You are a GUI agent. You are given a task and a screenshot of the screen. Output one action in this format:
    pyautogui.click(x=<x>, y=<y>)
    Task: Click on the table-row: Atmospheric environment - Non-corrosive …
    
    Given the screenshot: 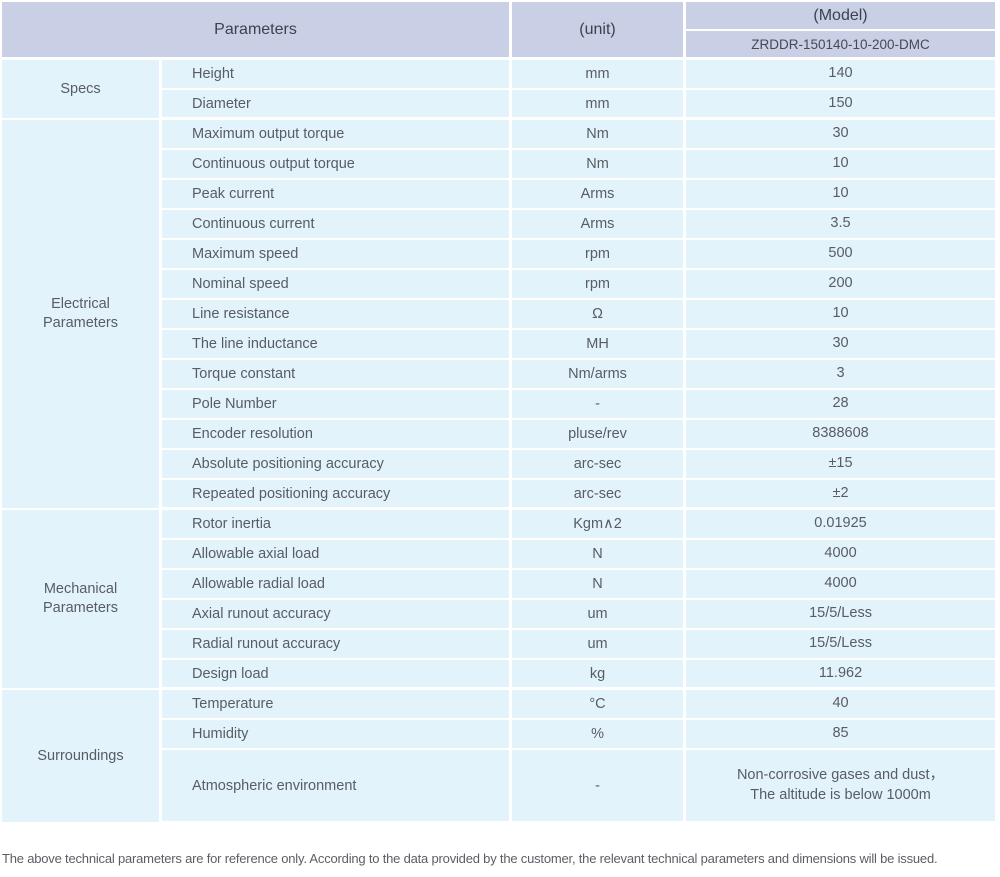 What is the action you would take?
    pyautogui.click(x=499, y=787)
    